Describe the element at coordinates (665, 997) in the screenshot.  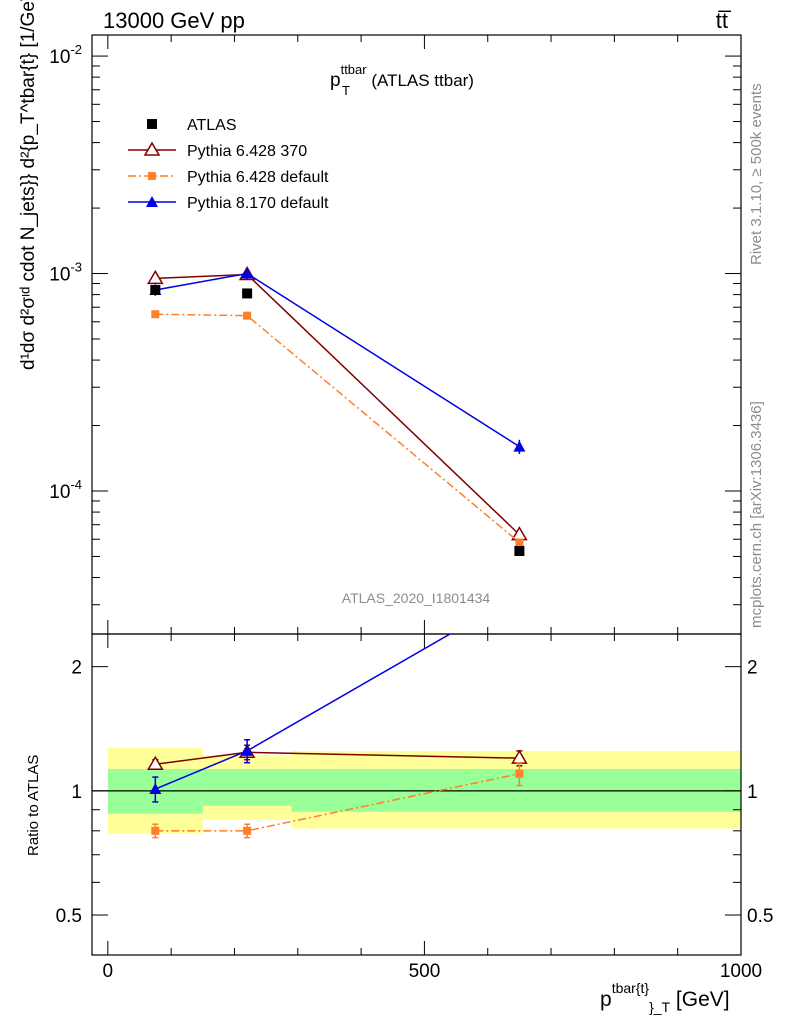
I see `x-axis-label: ptbar{t} }_T [GeV]` at that location.